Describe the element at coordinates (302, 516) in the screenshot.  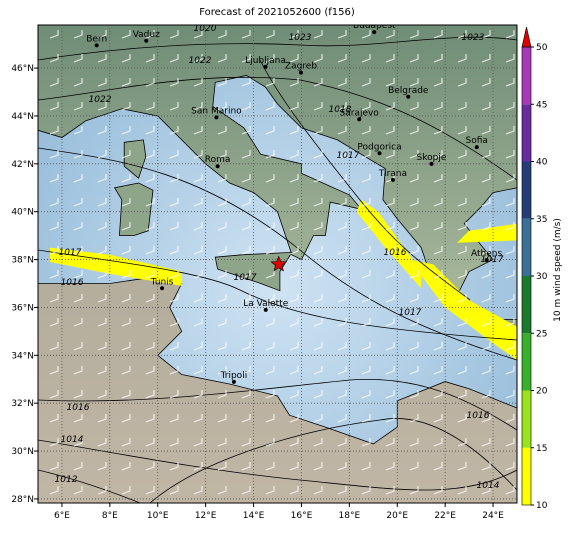
I see `x-tick-label: 16°E` at that location.